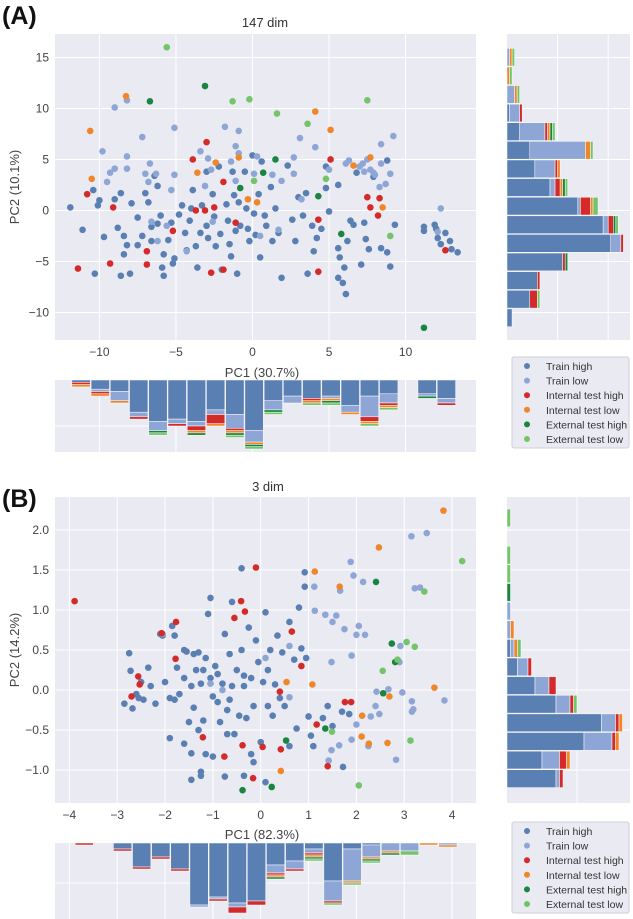 This screenshot has width=633, height=919. I want to click on y-tick-label: 0.5, so click(40, 650).